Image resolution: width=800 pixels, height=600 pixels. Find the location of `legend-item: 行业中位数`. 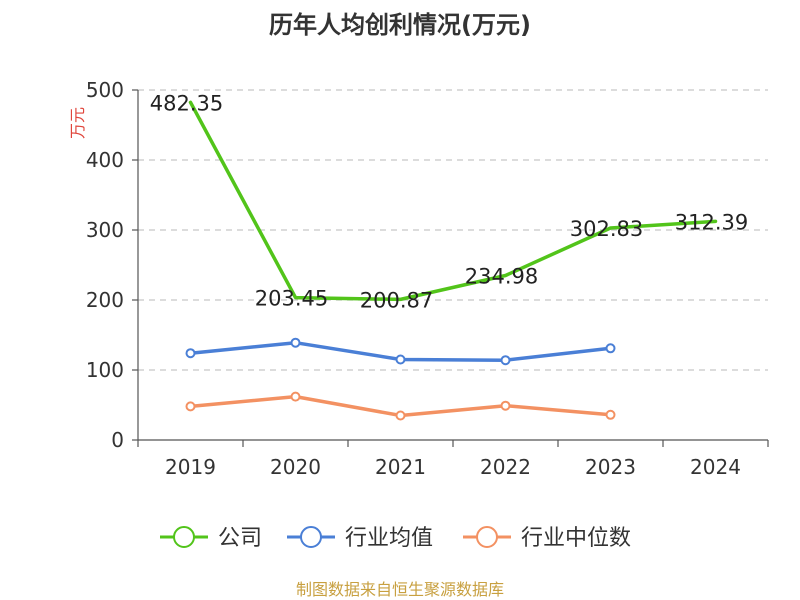

legend-item: 行业中位数 is located at coordinates (547, 538).